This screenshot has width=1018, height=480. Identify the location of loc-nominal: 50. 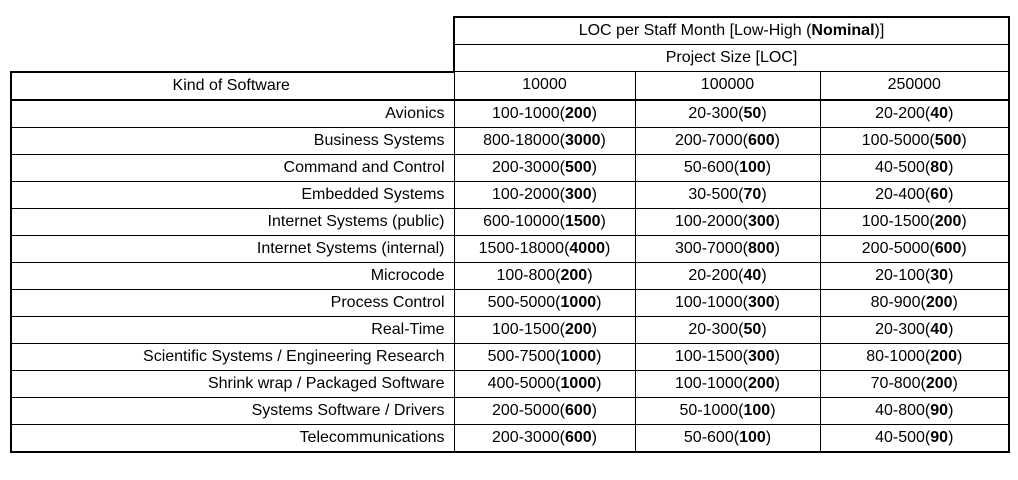
(752, 113).